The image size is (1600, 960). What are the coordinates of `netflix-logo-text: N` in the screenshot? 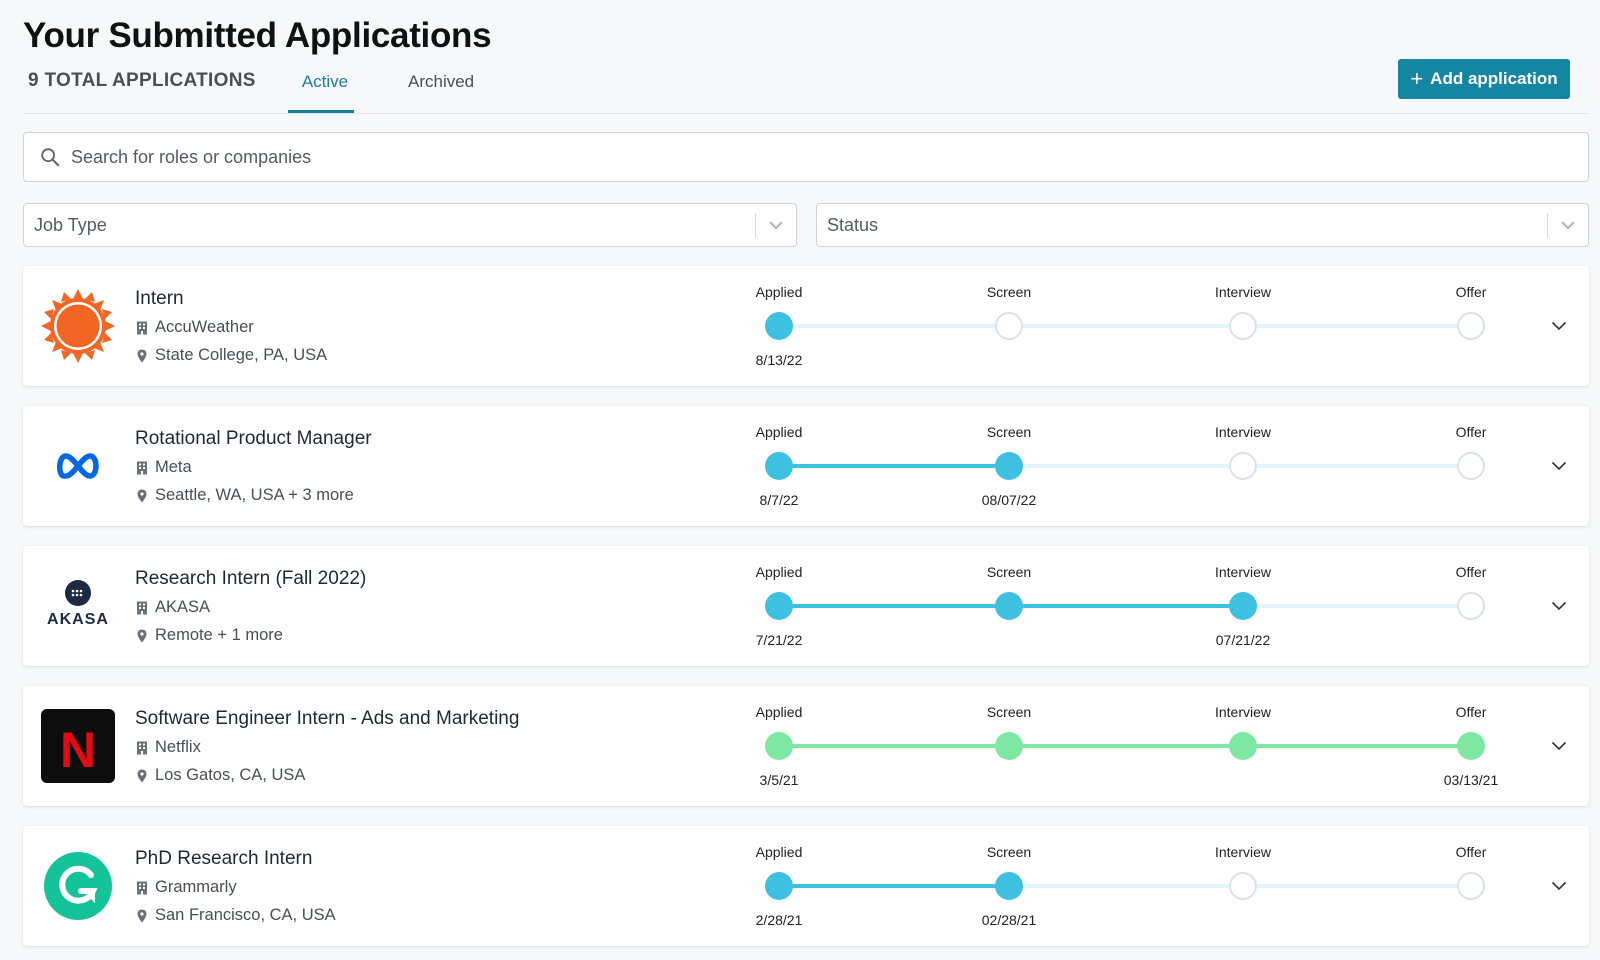 It's located at (78, 750).